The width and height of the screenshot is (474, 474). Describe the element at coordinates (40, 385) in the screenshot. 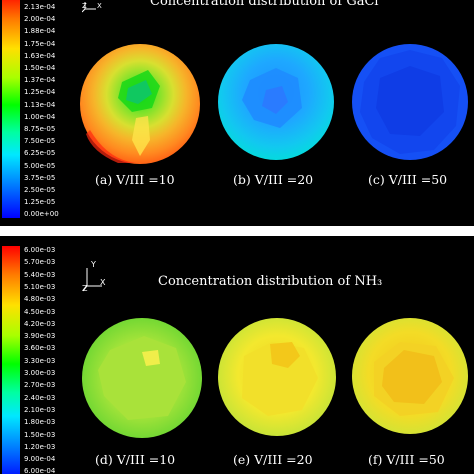

I see `colorbar-tick-label: 2.70e-03` at that location.